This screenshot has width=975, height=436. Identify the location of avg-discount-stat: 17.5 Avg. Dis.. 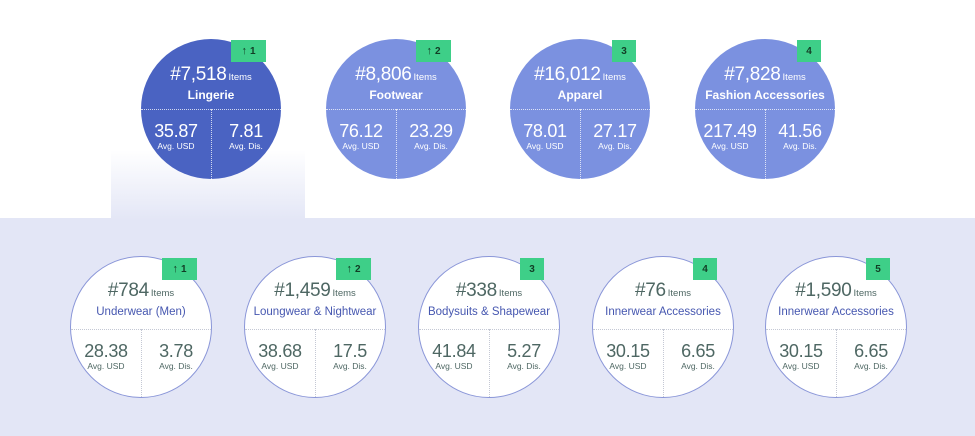
(350, 356).